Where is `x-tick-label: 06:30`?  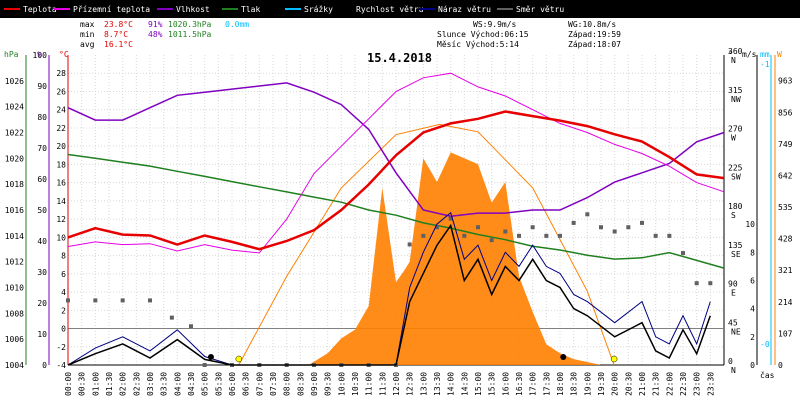
x-tick-label: 06:30 is located at coordinates (246, 384).